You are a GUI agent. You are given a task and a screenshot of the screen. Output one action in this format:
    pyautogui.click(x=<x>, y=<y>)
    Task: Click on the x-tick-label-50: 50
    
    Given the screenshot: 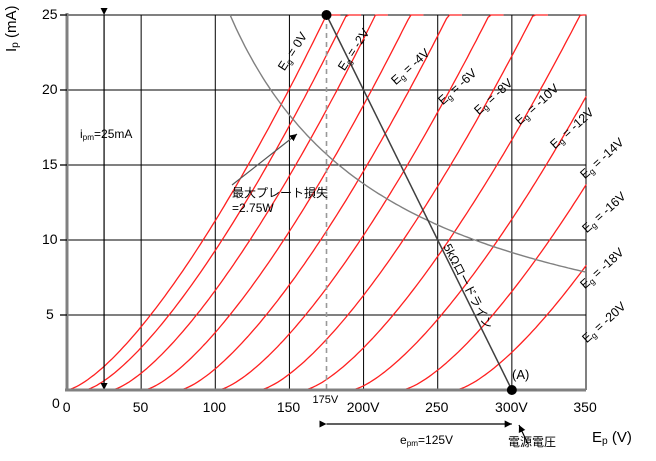 What is the action you would take?
    pyautogui.click(x=140, y=407)
    